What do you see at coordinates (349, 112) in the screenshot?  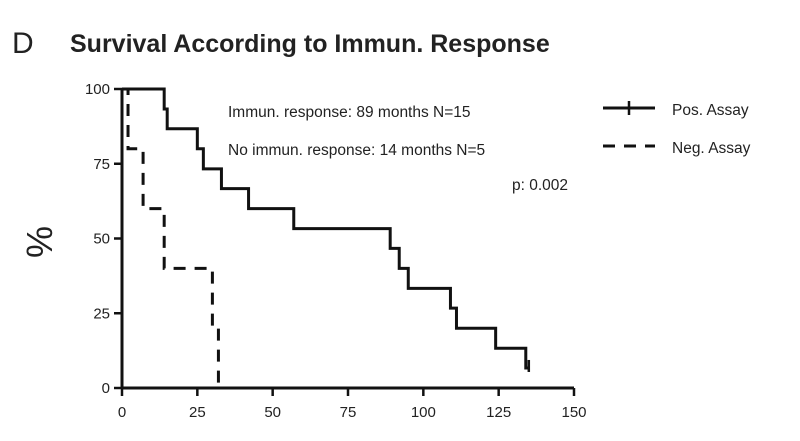 I see `annotation-immun-response: Immun. response: 89 months N=15` at bounding box center [349, 112].